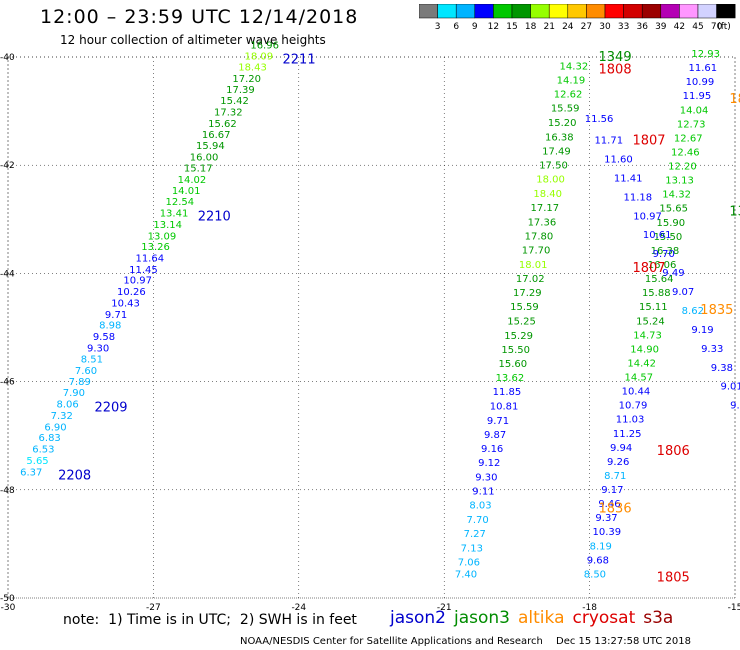 This screenshot has width=740, height=650. I want to click on swh-point-jason2: 15.42, so click(234, 101).